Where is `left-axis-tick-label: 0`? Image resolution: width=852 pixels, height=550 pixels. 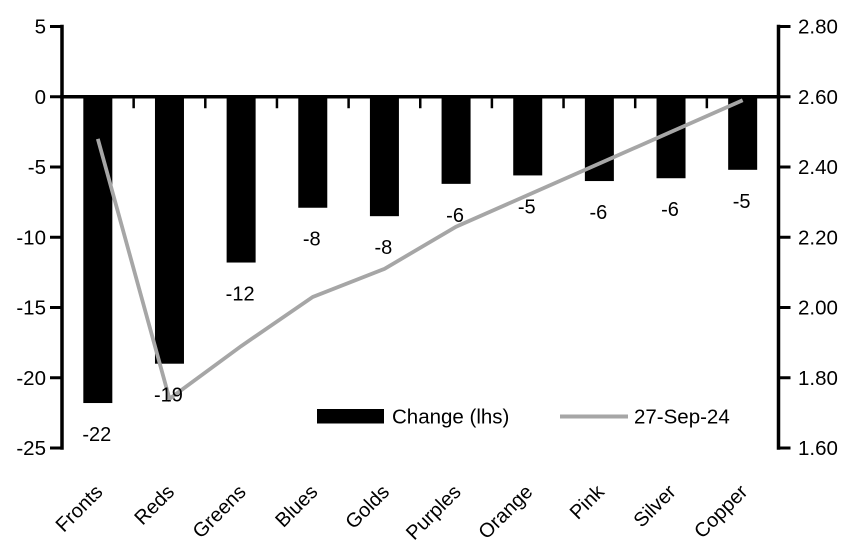
left-axis-tick-label: 0 is located at coordinates (40, 97).